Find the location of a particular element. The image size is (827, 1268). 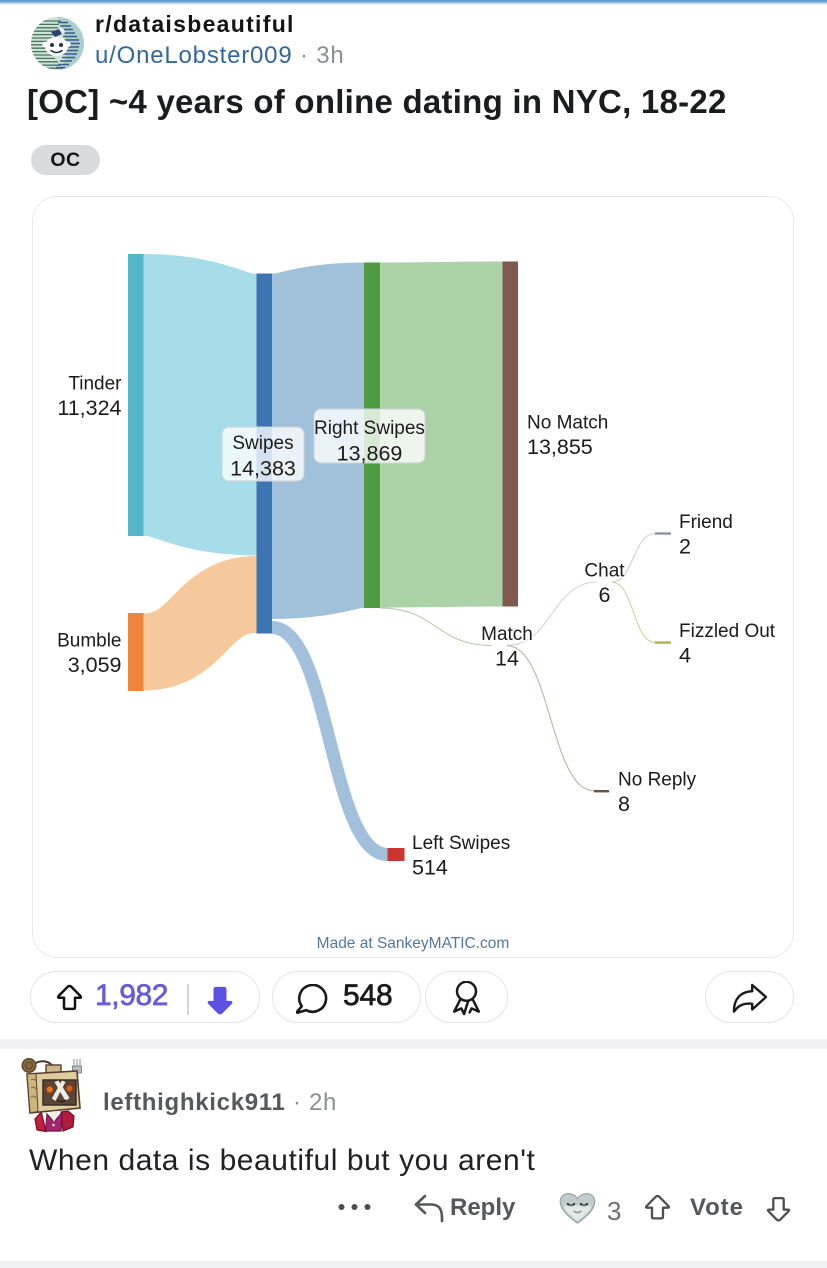

svg-text: Chat is located at coordinates (604, 570).